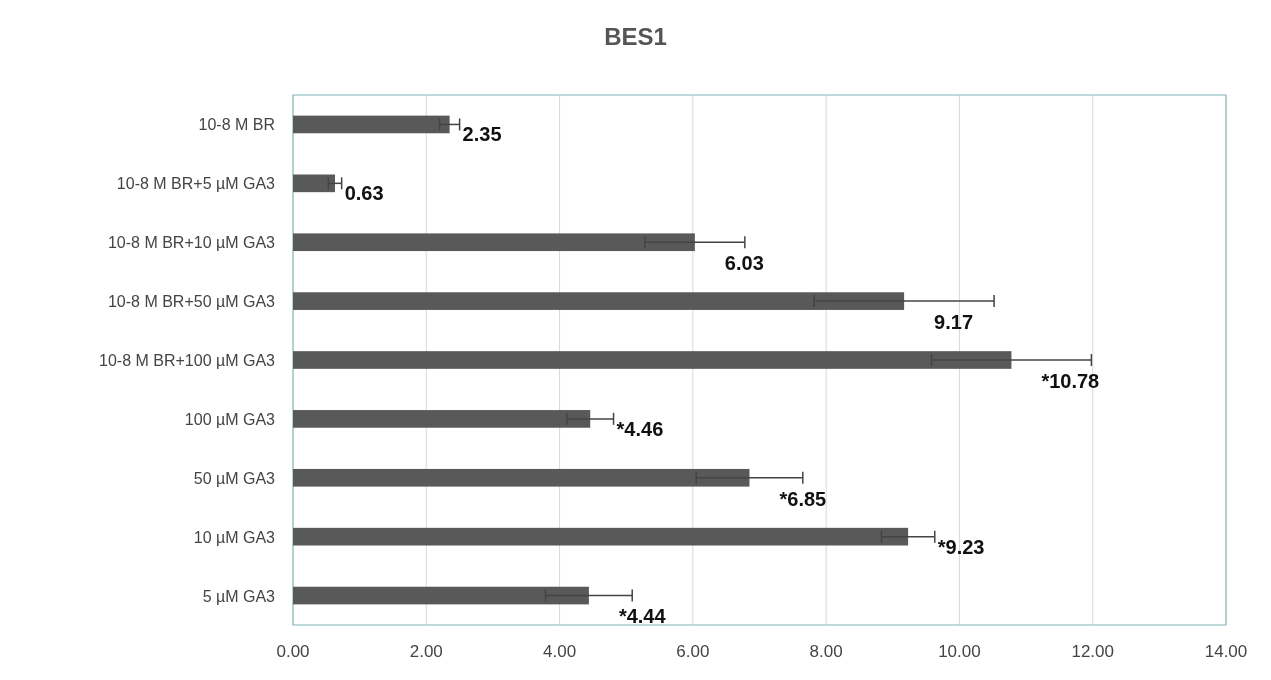 This screenshot has width=1271, height=680. What do you see at coordinates (954, 321) in the screenshot?
I see `data-label: 9.17` at bounding box center [954, 321].